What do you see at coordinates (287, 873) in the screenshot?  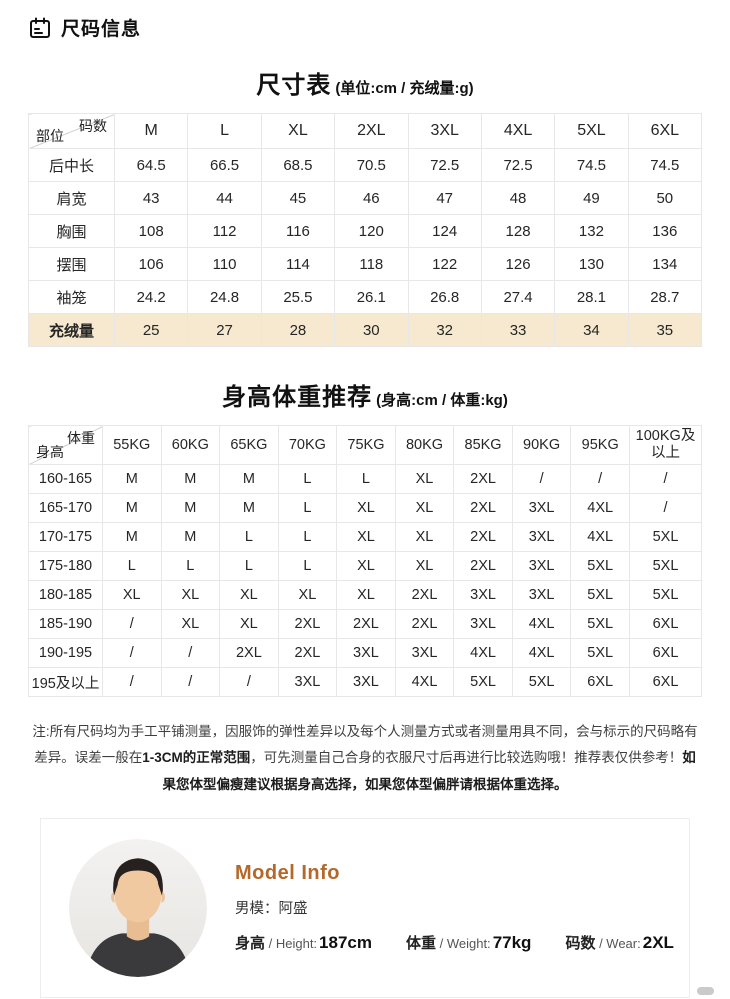 I see `model-info-title: Model Info` at bounding box center [287, 873].